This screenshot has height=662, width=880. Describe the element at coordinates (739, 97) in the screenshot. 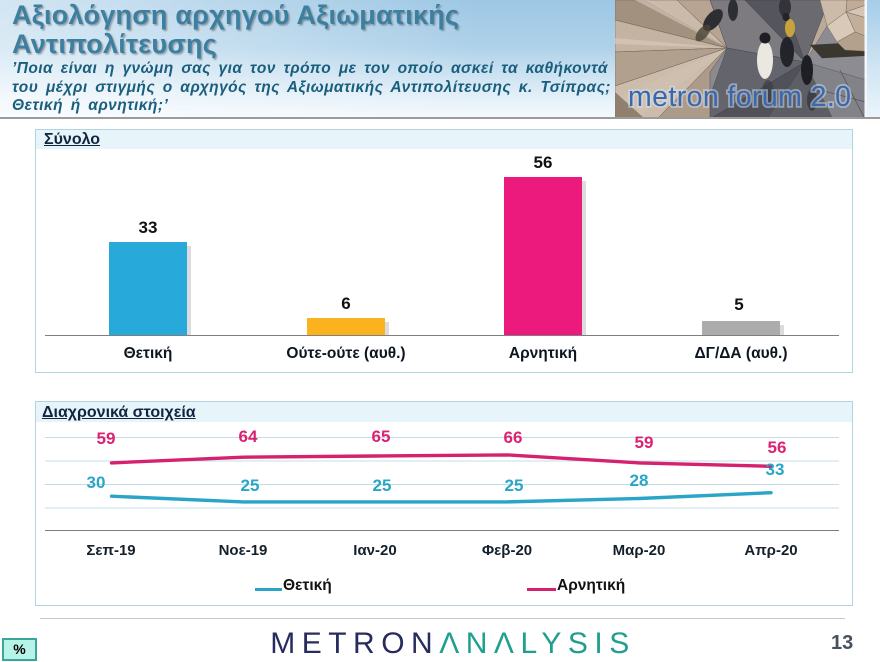

I see `svg-text: metron forum 2.0` at that location.